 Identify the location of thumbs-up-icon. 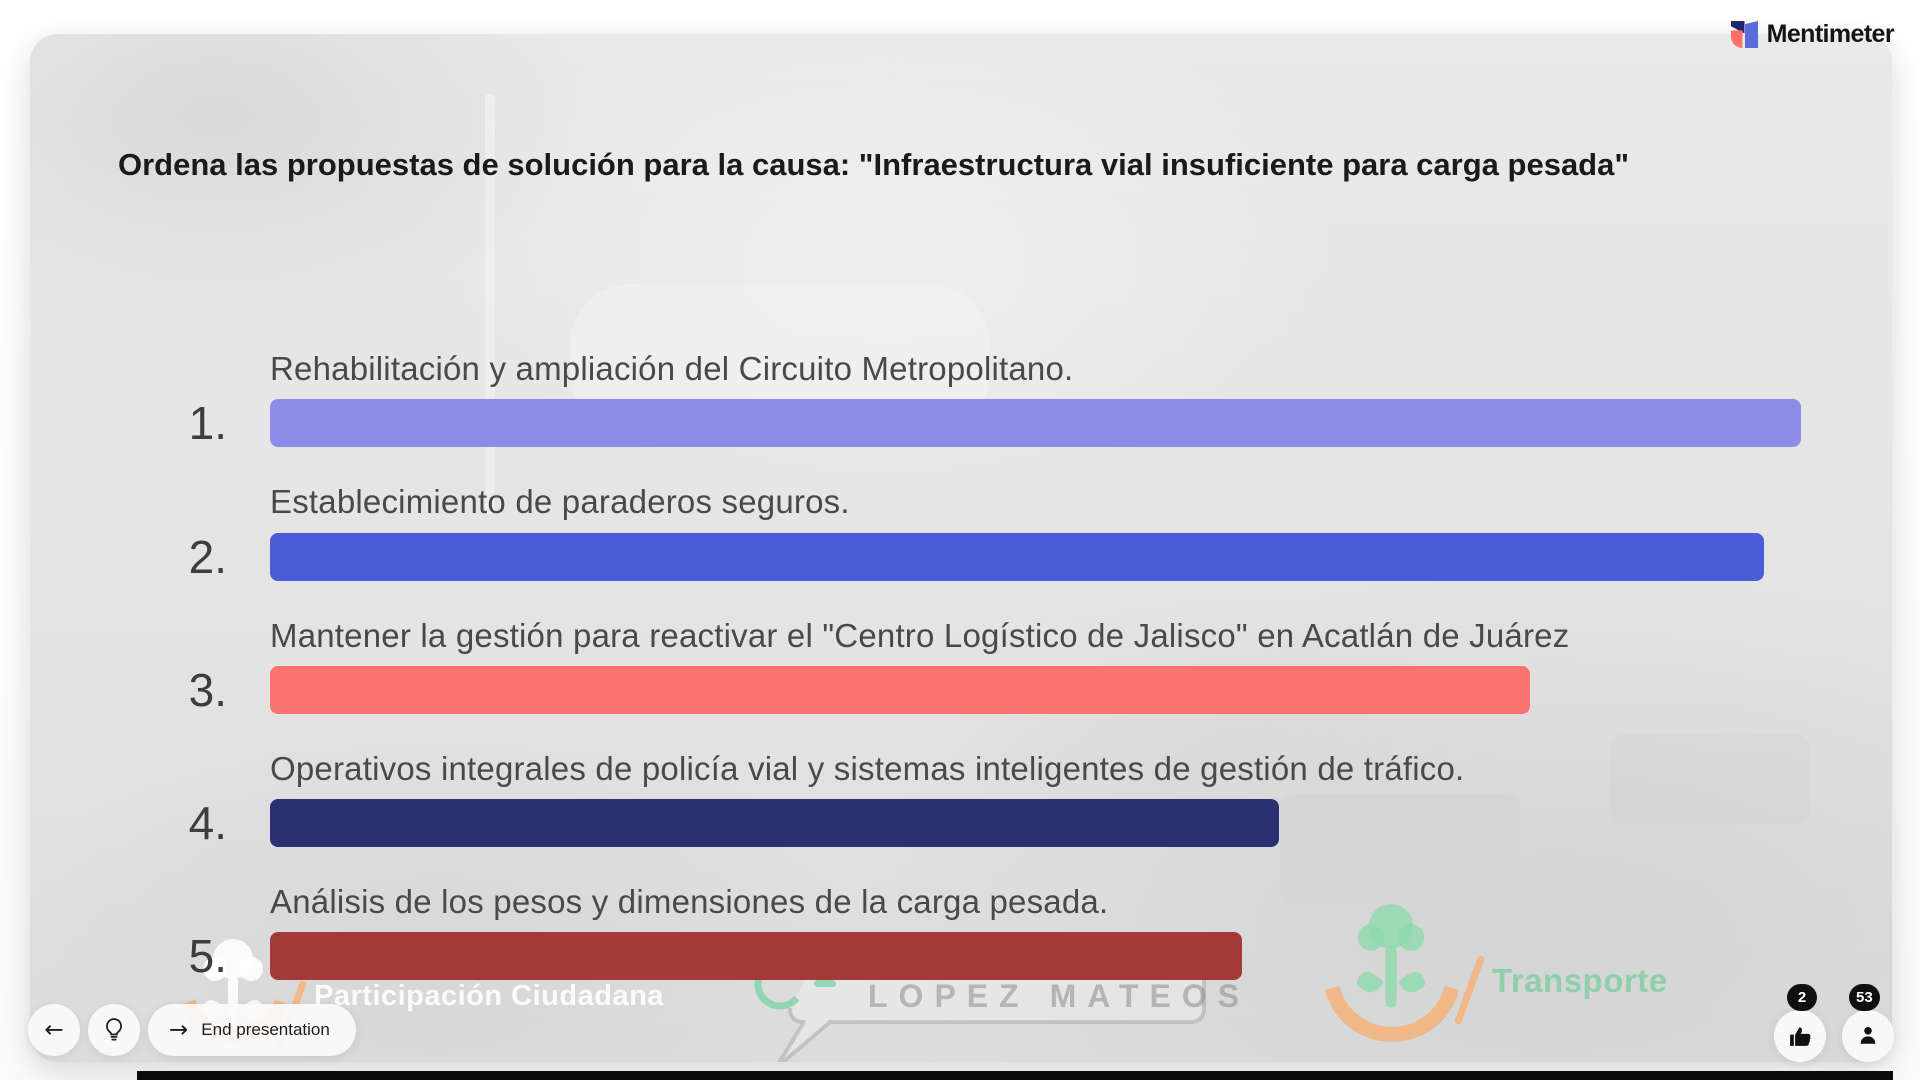
(1799, 1036).